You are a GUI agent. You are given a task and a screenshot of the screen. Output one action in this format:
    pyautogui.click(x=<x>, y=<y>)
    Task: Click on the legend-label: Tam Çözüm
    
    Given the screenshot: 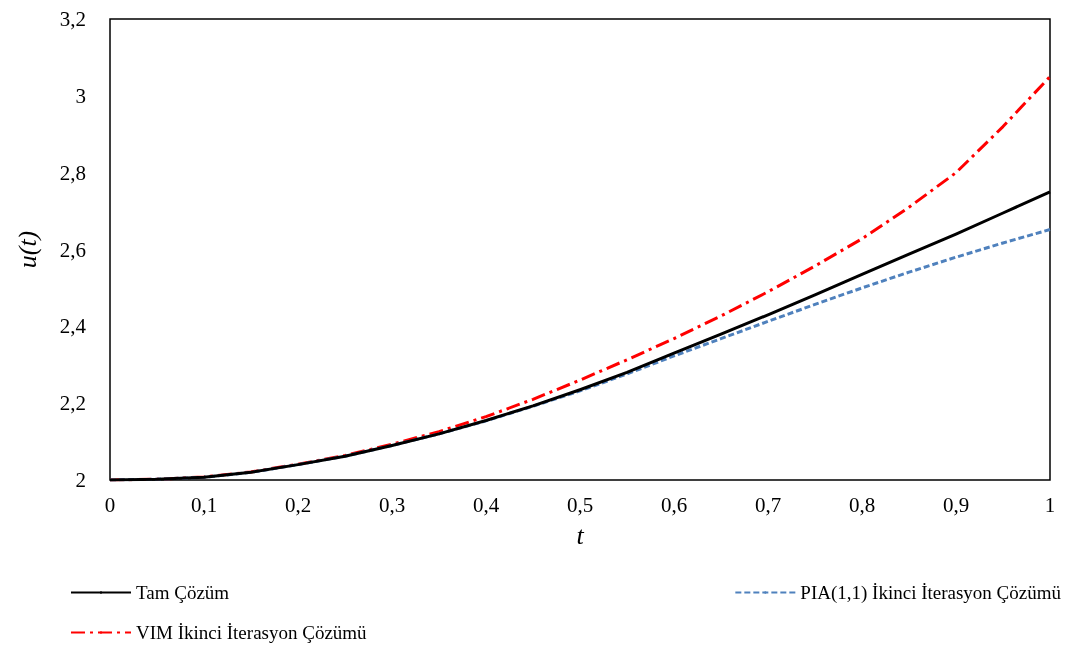 What is the action you would take?
    pyautogui.click(x=183, y=592)
    